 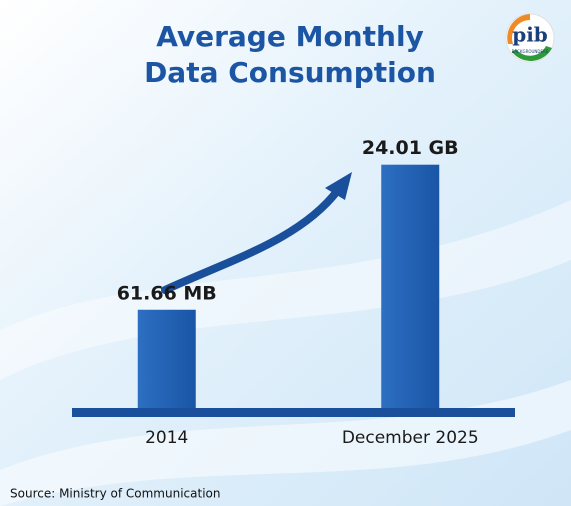 I want to click on value-label: 61.66 MB, so click(x=167, y=293).